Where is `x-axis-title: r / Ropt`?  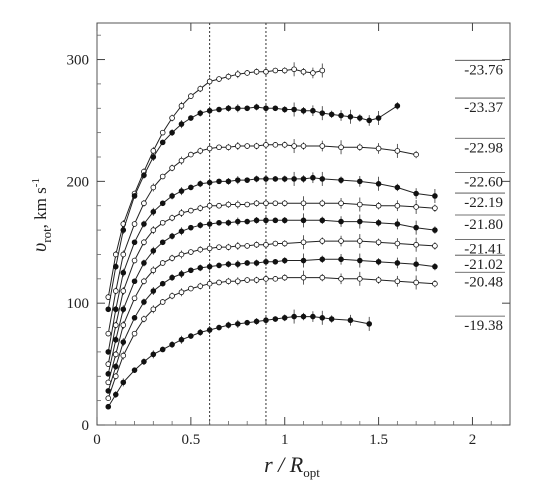 x-axis-title: r / Ropt is located at coordinates (292, 466).